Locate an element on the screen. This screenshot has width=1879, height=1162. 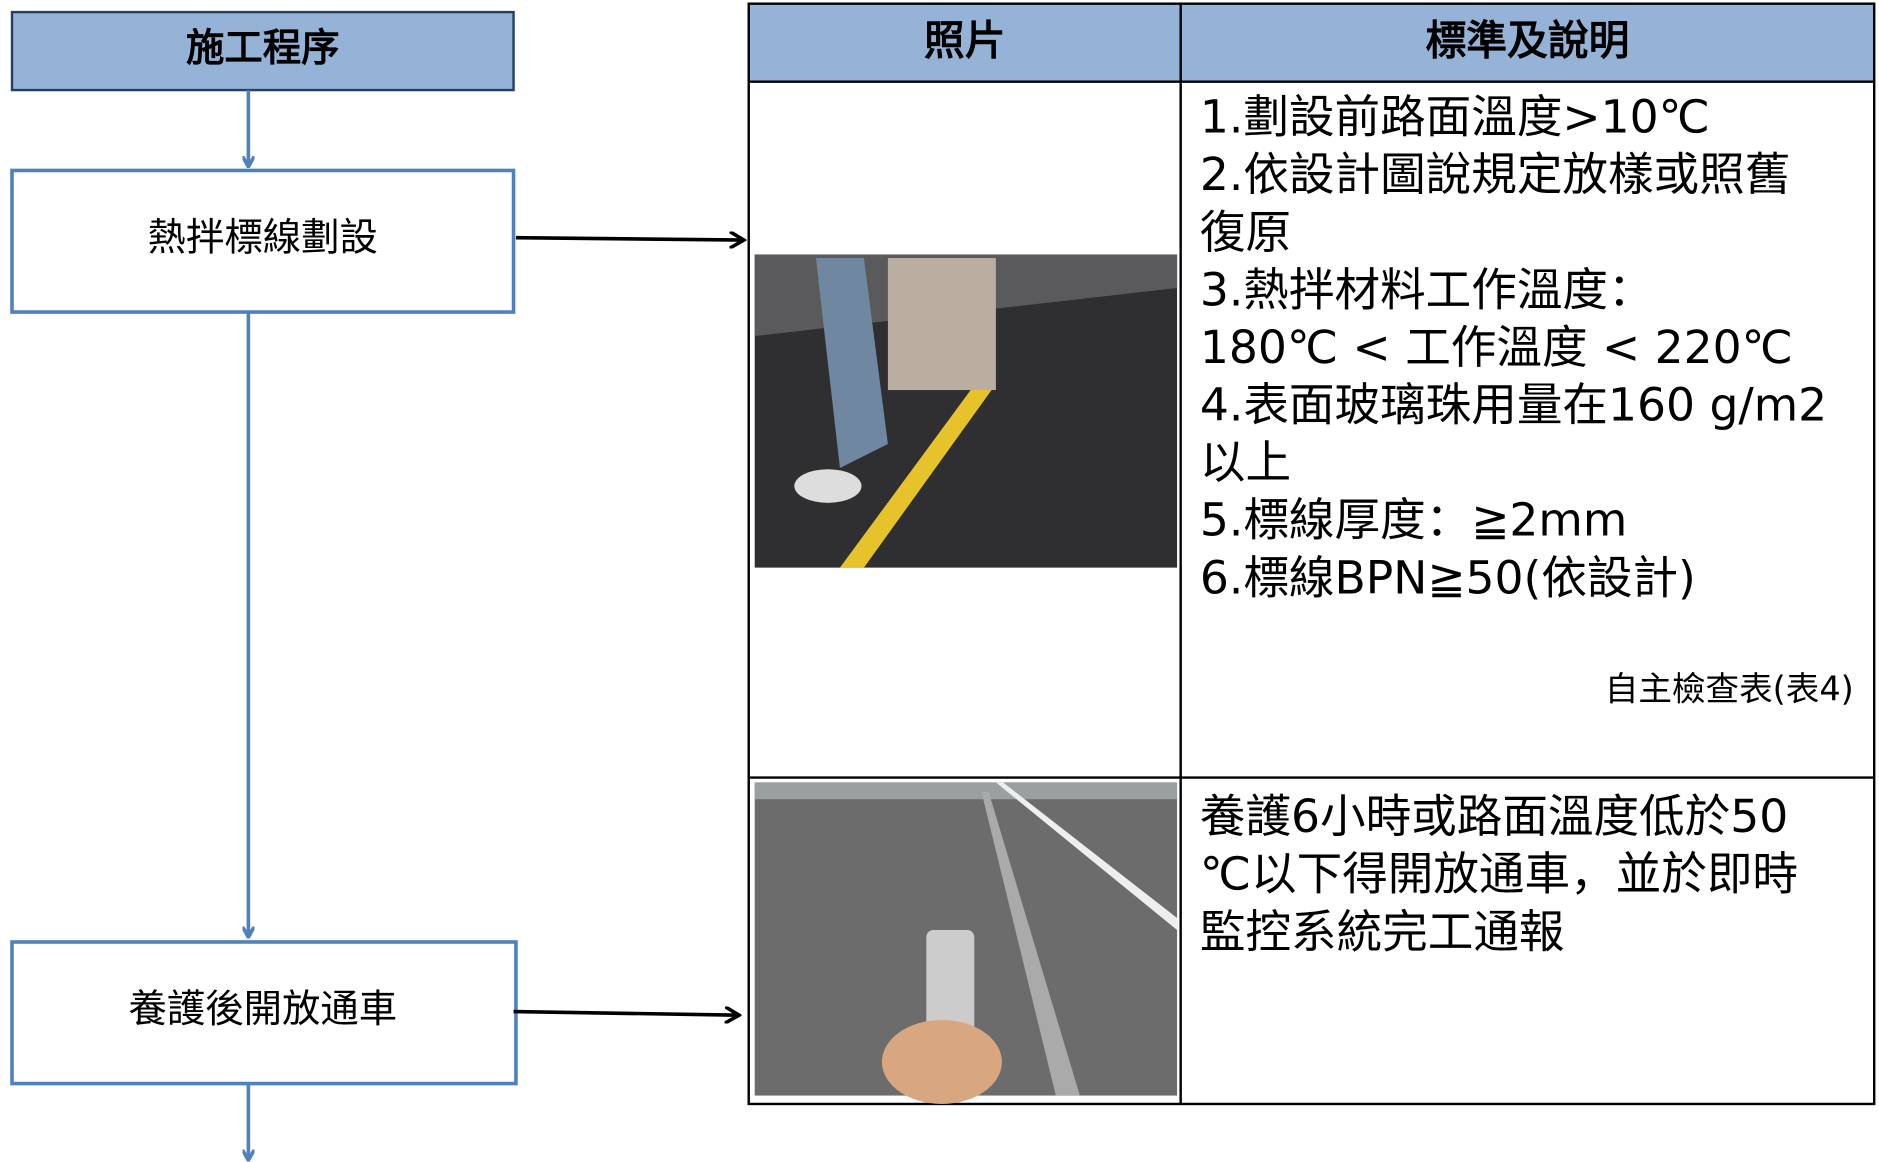
standard-line: 6.標線BPN≧50(依設計) is located at coordinates (1448, 577).